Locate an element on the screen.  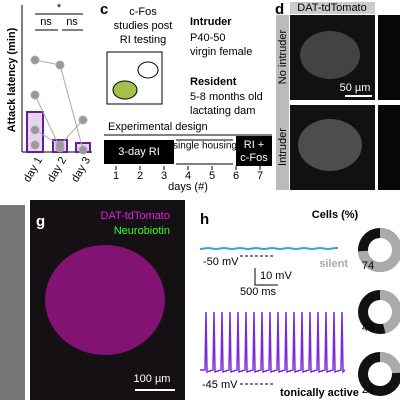
points is located at coordinates (59, 105).